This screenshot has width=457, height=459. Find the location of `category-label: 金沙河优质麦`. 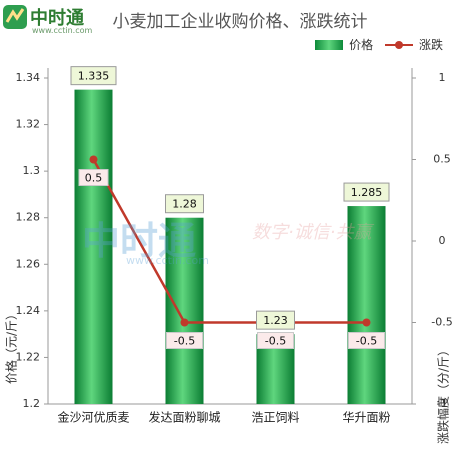

category-label: 金沙河优质麦 is located at coordinates (93, 417).